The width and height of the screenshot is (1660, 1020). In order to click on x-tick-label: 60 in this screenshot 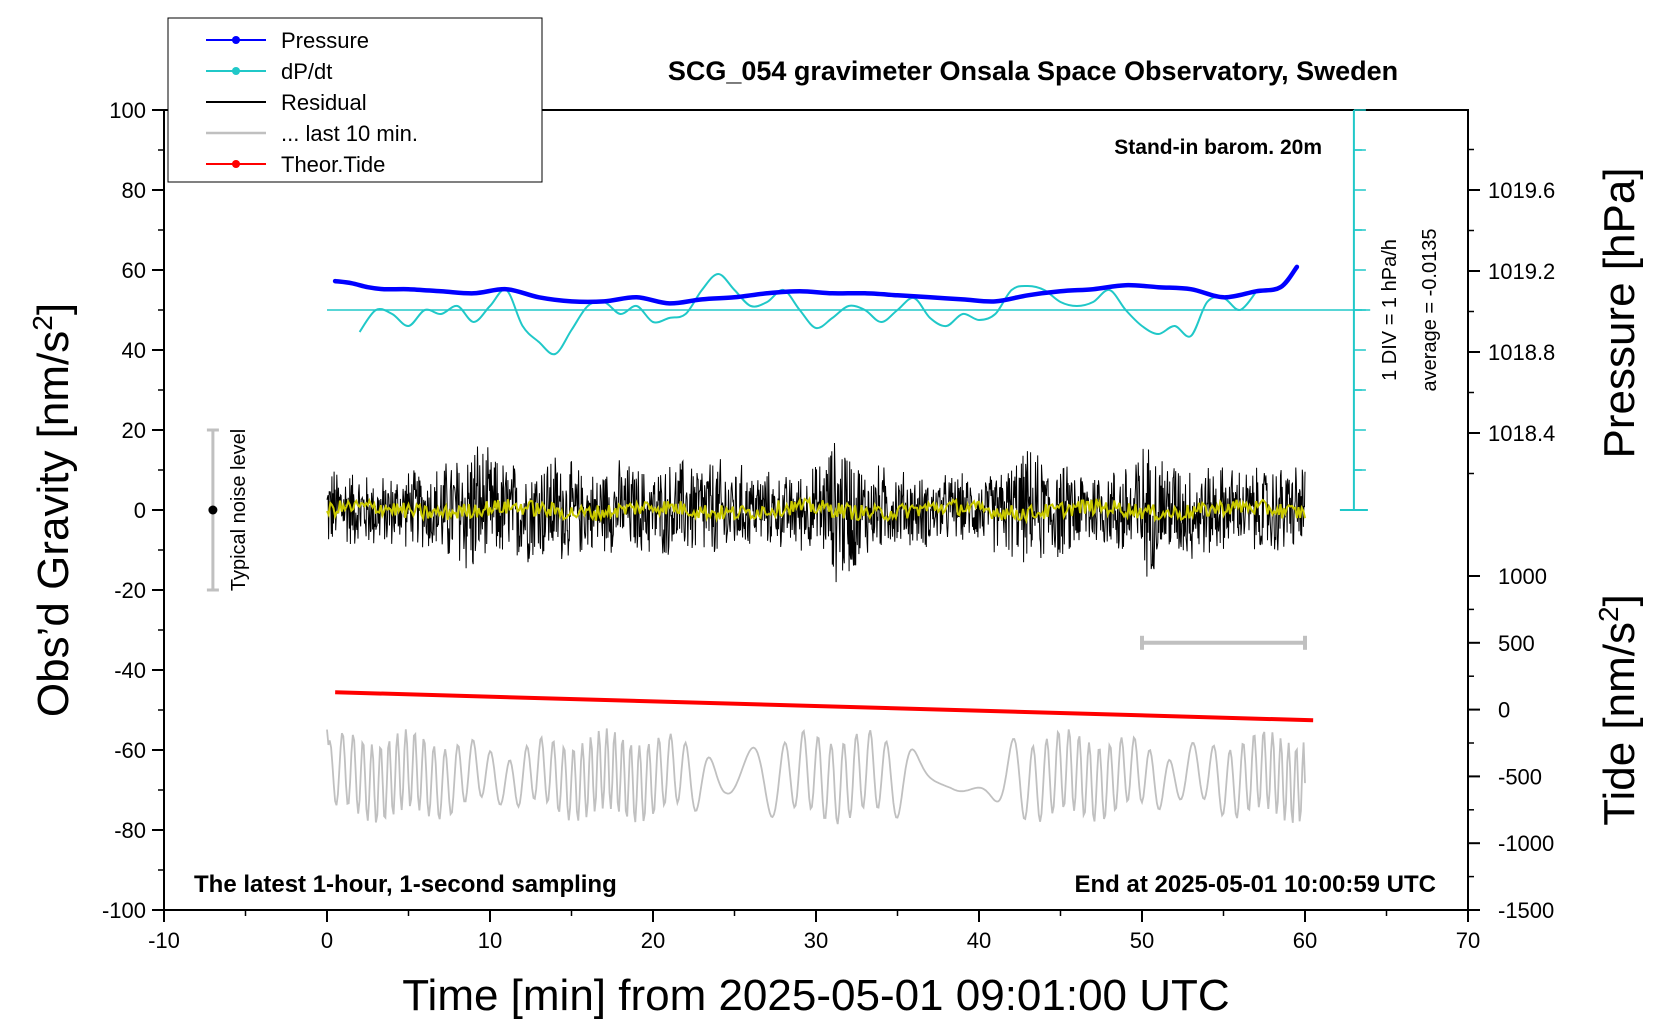, I will do `click(1305, 940)`.